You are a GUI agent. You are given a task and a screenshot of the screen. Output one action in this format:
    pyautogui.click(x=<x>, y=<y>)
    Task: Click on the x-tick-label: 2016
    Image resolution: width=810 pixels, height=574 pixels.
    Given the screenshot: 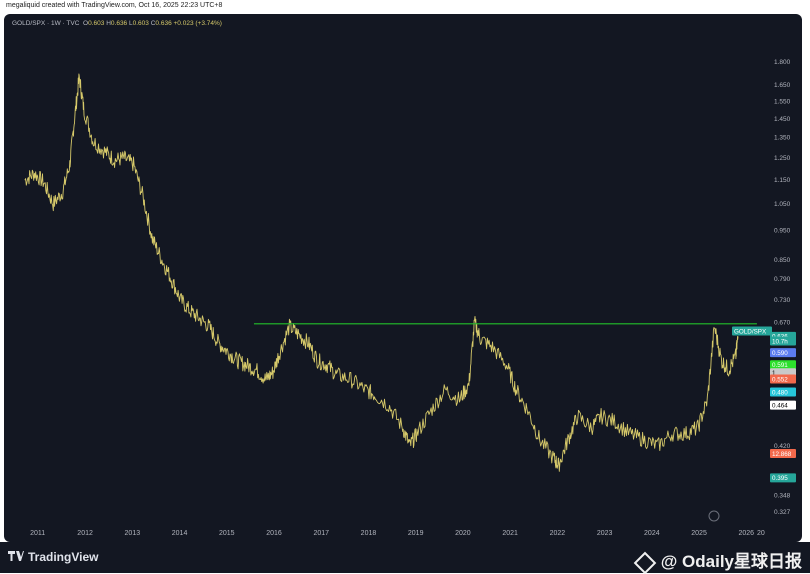 What is the action you would take?
    pyautogui.click(x=274, y=533)
    